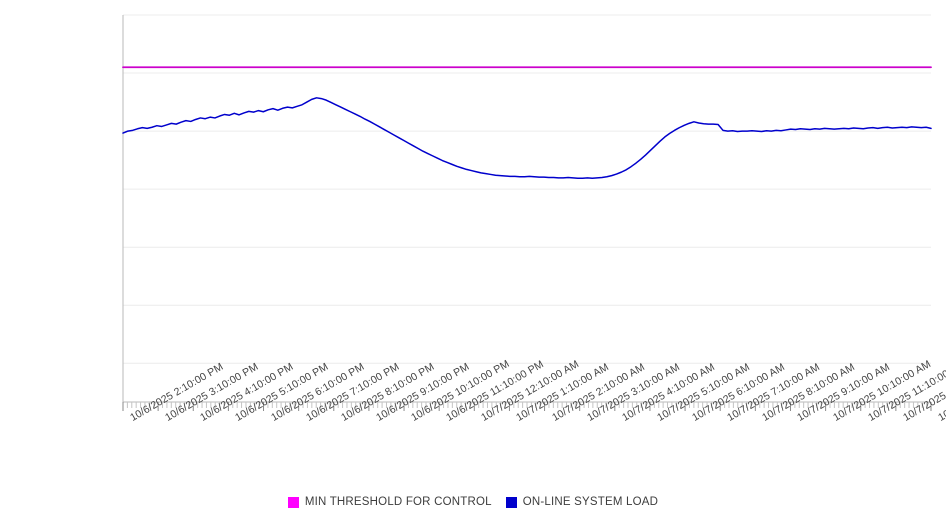 The height and width of the screenshot is (526, 946). I want to click on legend-label: MIN THRESHOLD FOR CONTROL, so click(398, 502).